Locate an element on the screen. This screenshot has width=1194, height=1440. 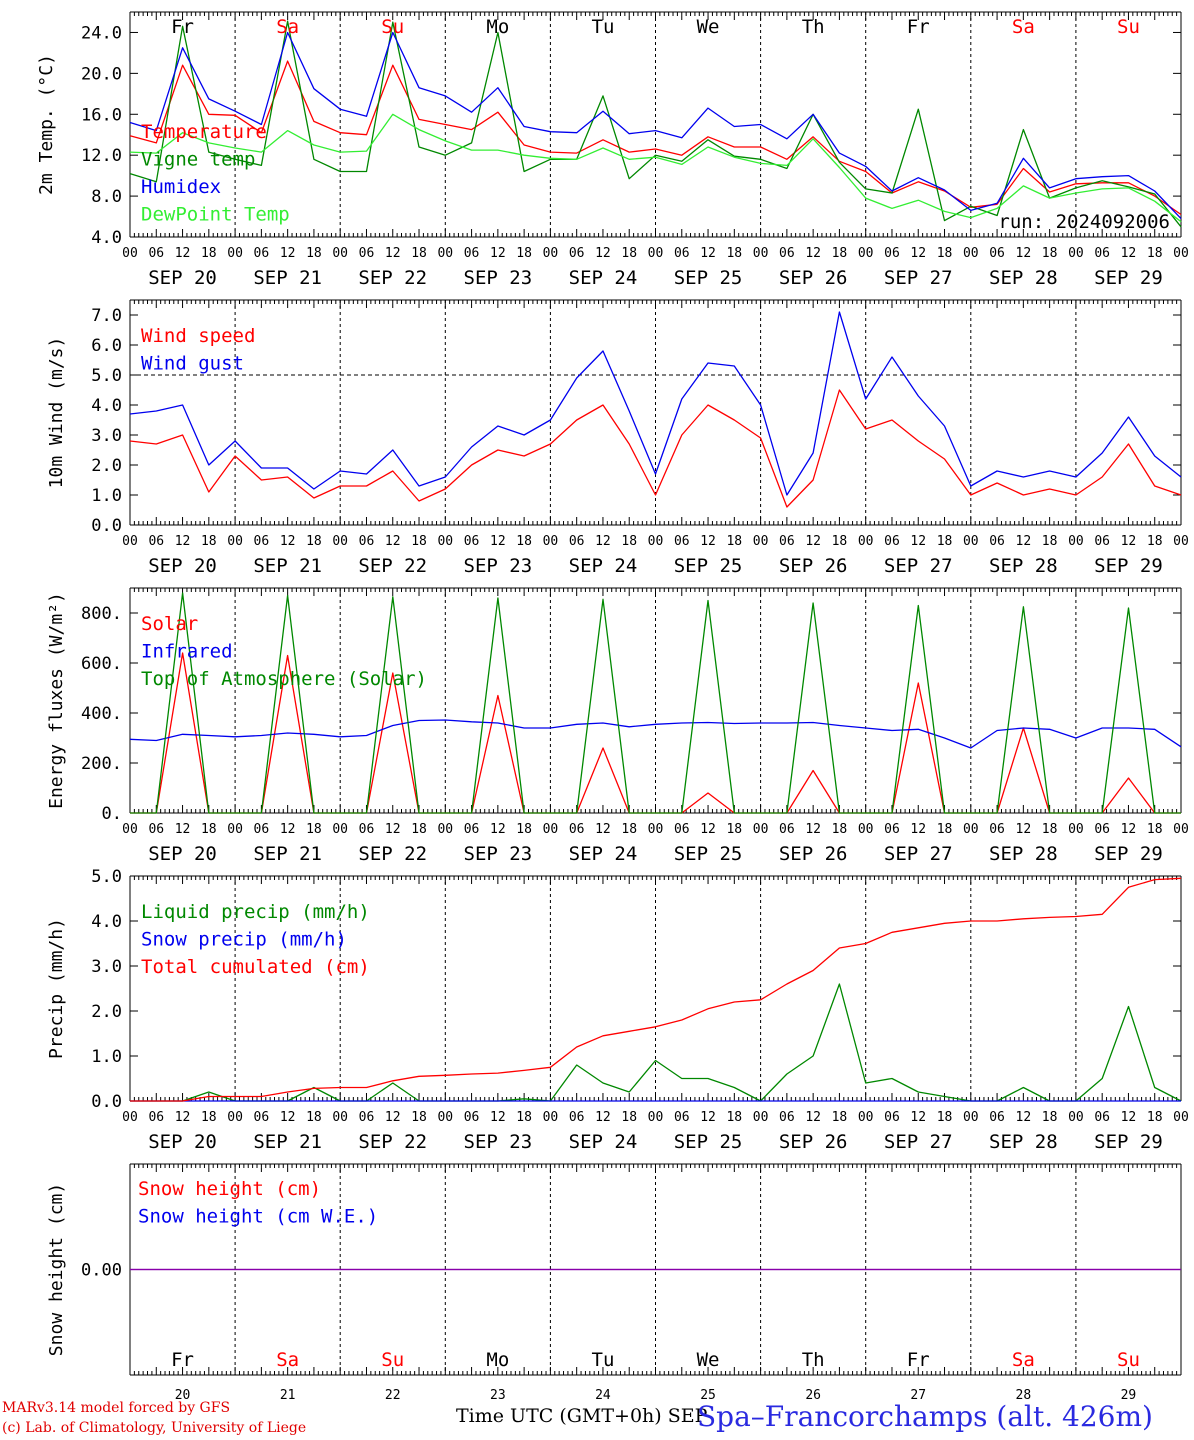
y-tick-label: 16.0 is located at coordinates (101, 115).